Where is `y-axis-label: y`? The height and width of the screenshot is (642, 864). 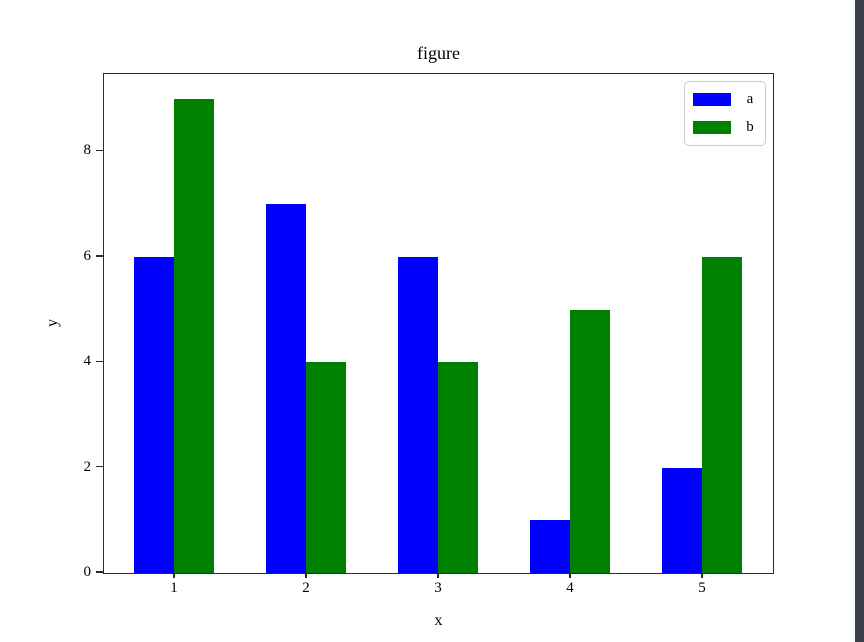
y-axis-label: y is located at coordinates (52, 323).